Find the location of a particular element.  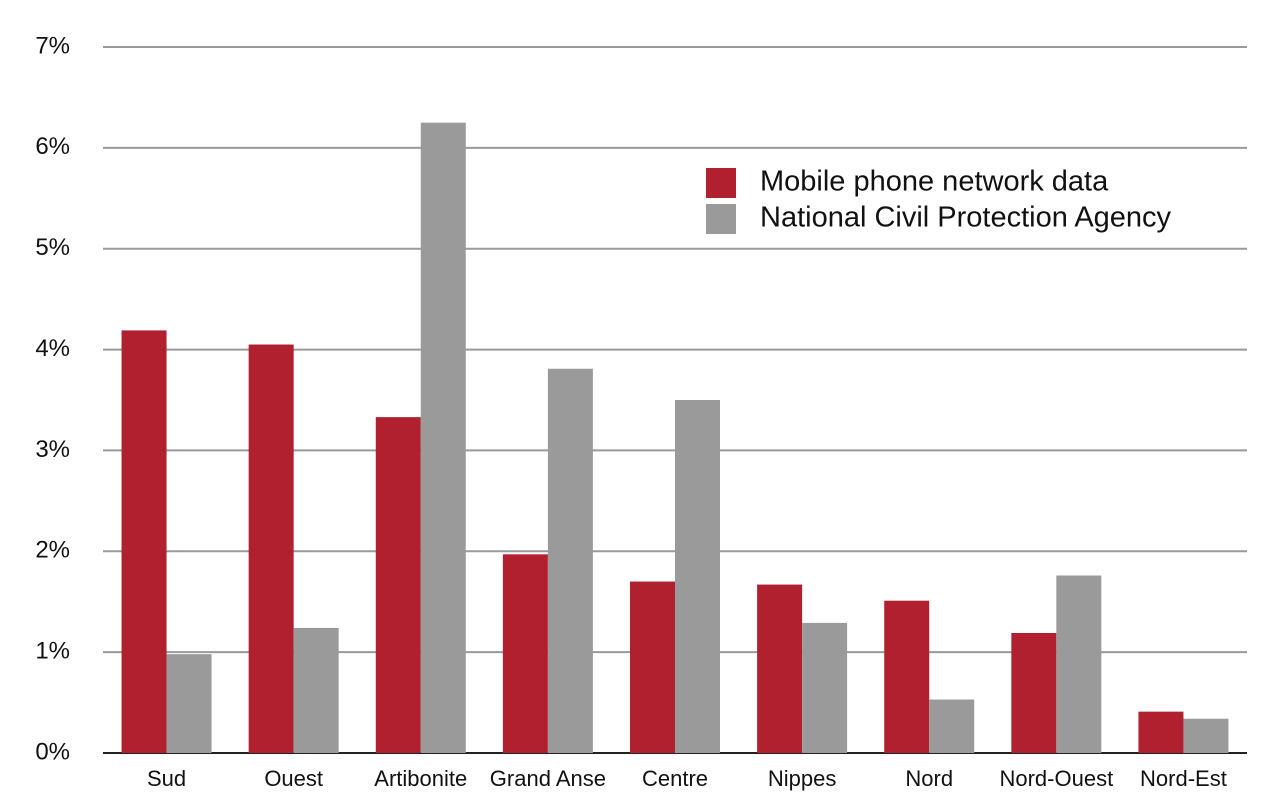

x-tick-label: Nord-Ouest is located at coordinates (1056, 778).